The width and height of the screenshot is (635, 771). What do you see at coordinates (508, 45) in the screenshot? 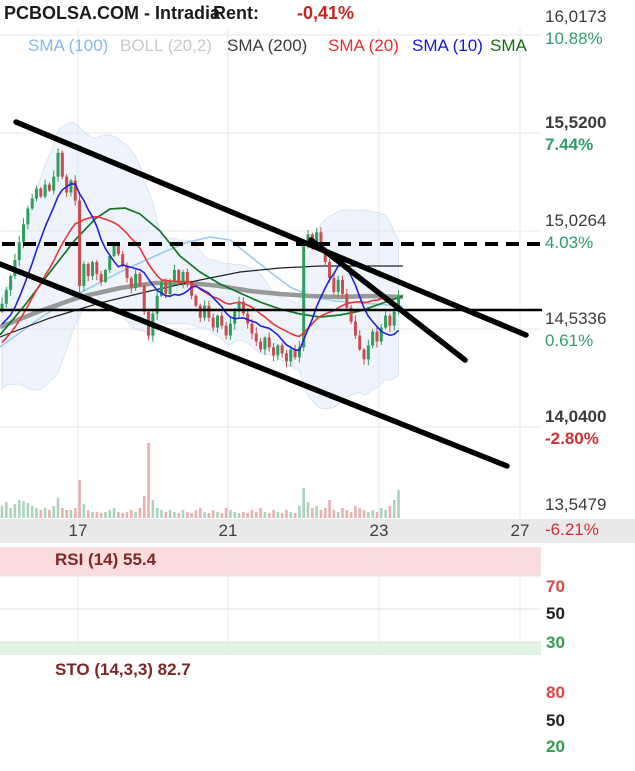
I see `legend-sma: SMA` at bounding box center [508, 45].